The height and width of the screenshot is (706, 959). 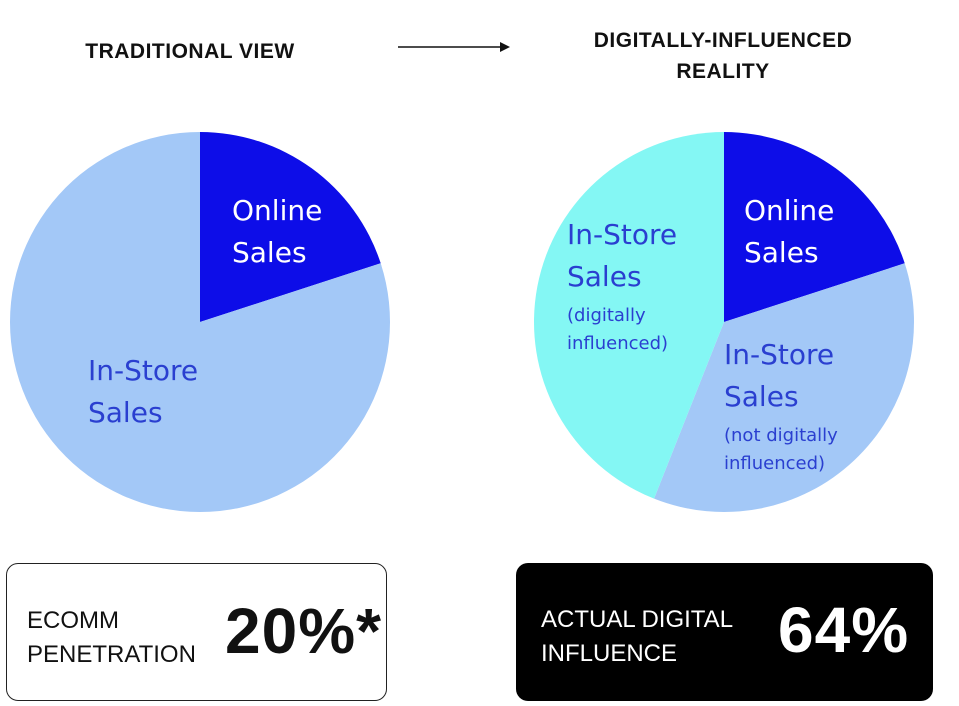 What do you see at coordinates (303, 631) in the screenshot?
I see `callout-value: 20%*` at bounding box center [303, 631].